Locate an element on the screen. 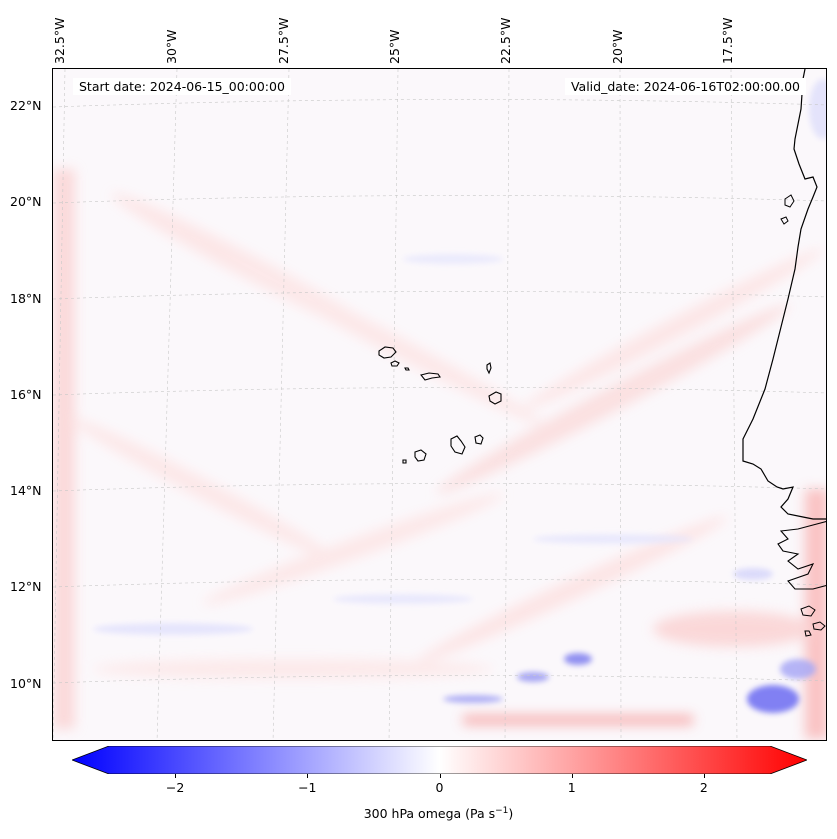 This screenshot has width=837, height=839. lat-label-12n: 12°N is located at coordinates (26, 586).